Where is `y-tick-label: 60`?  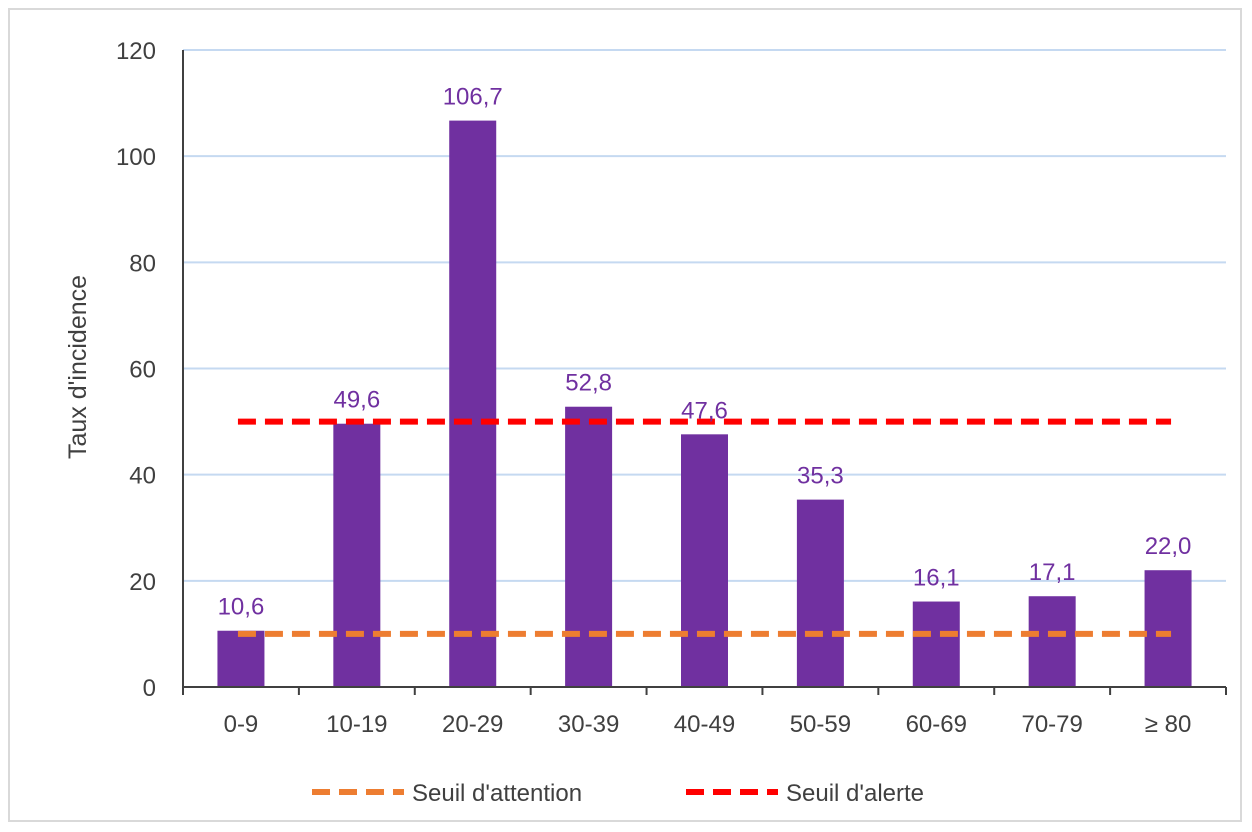
y-tick-label: 60 is located at coordinates (142, 370).